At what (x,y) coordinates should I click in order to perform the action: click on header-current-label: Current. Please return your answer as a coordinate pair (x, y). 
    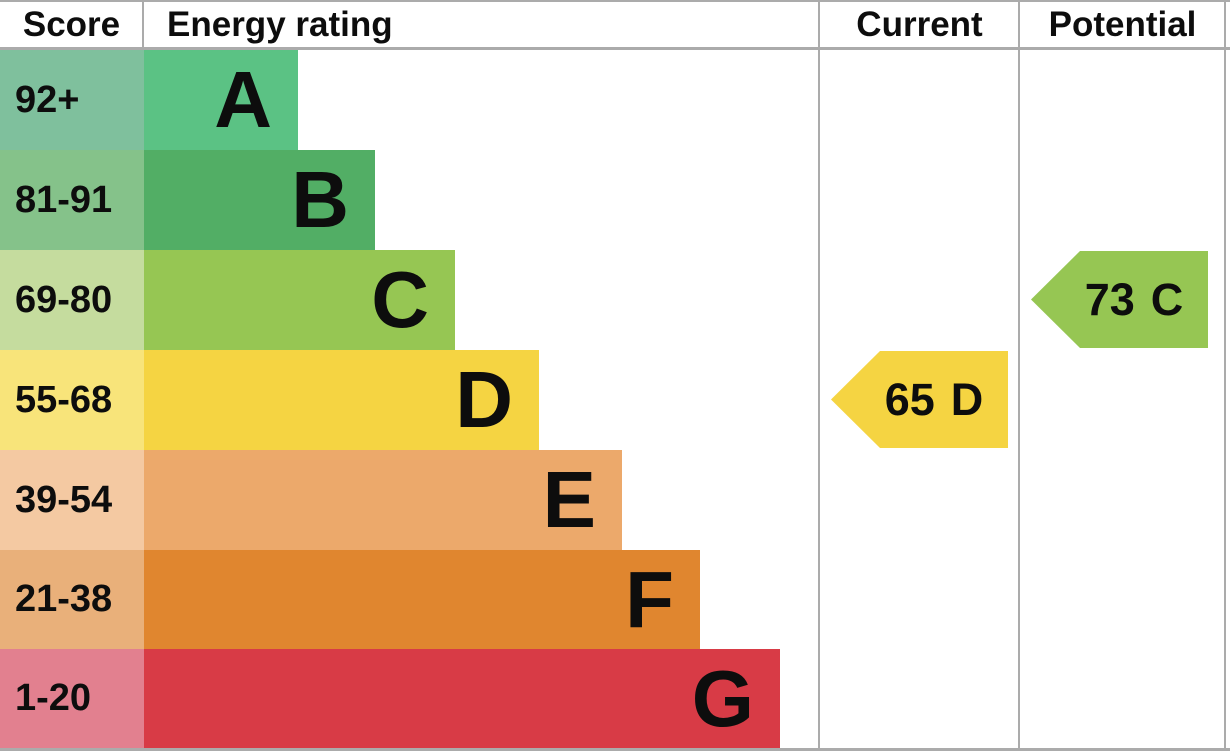
    Looking at the image, I should click on (919, 24).